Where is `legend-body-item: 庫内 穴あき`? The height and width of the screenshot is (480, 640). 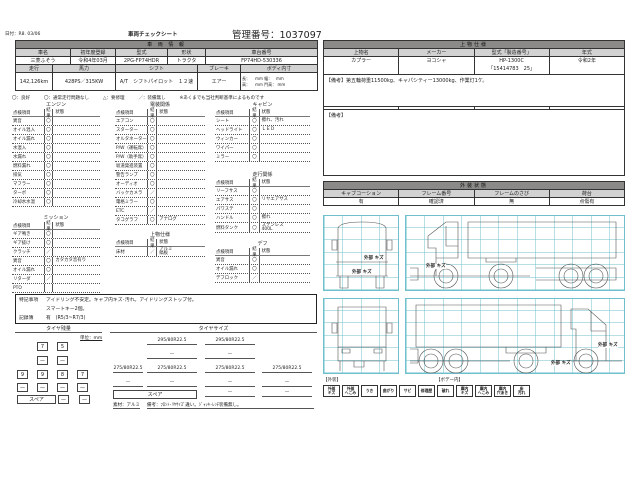
legend-body-item: 庫内 穴あき is located at coordinates (502, 391).